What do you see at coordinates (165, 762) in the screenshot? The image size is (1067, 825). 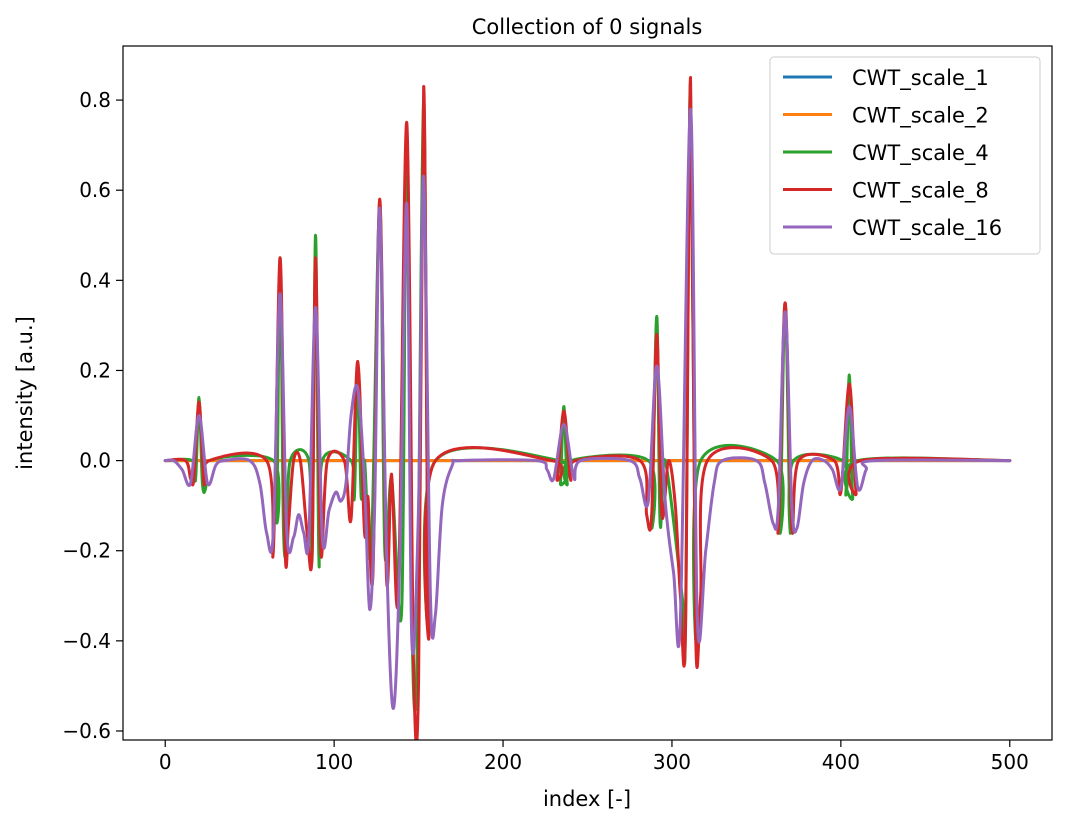 I see `x-tick-label: 0` at bounding box center [165, 762].